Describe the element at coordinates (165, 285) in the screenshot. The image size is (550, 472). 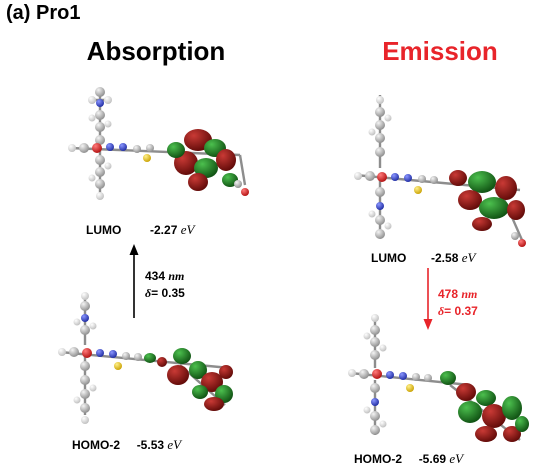
I see `absorption-transition-label: 434 nm δ= 0.35` at that location.